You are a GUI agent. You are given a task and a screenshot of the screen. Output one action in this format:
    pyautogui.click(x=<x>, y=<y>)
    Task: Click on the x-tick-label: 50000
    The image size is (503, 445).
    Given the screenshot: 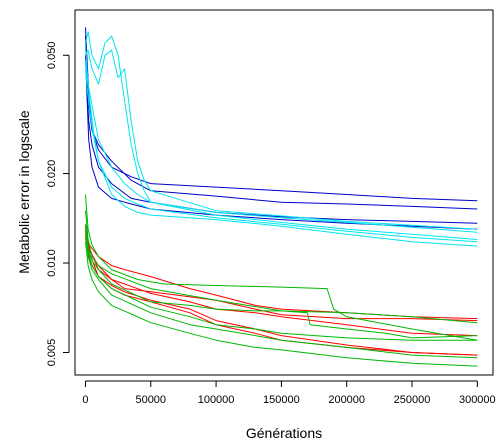 What is the action you would take?
    pyautogui.click(x=150, y=400)
    